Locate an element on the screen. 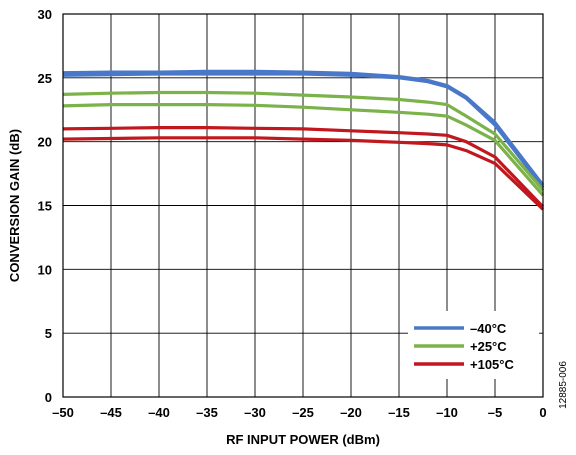 This screenshot has height=455, width=576. x-tick-label: –15 is located at coordinates (399, 412).